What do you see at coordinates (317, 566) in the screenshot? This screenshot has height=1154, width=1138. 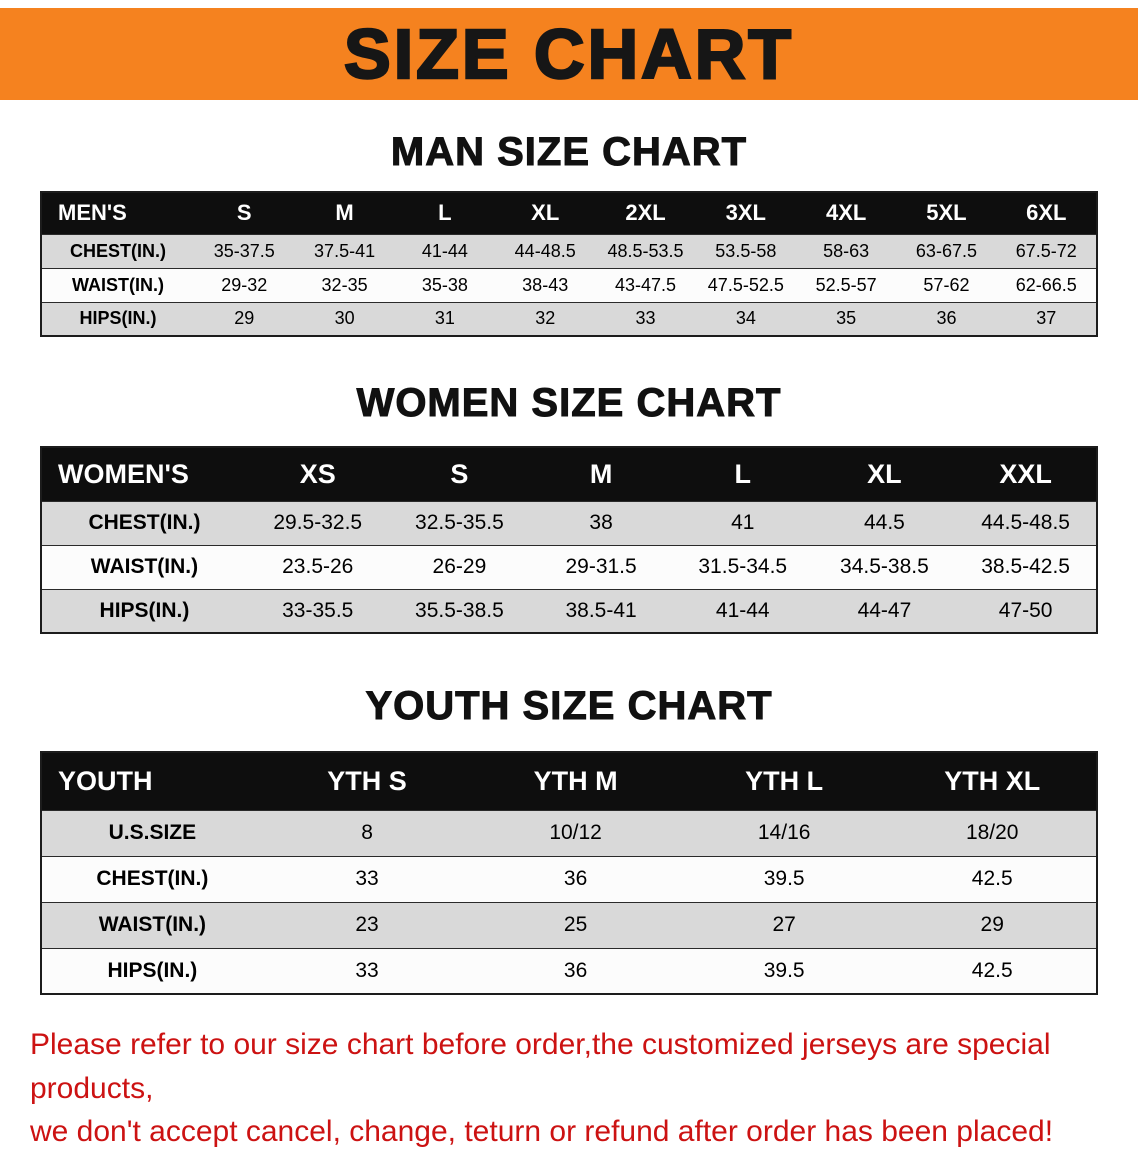 I see `measurement-value-cell: 23.5-26` at bounding box center [317, 566].